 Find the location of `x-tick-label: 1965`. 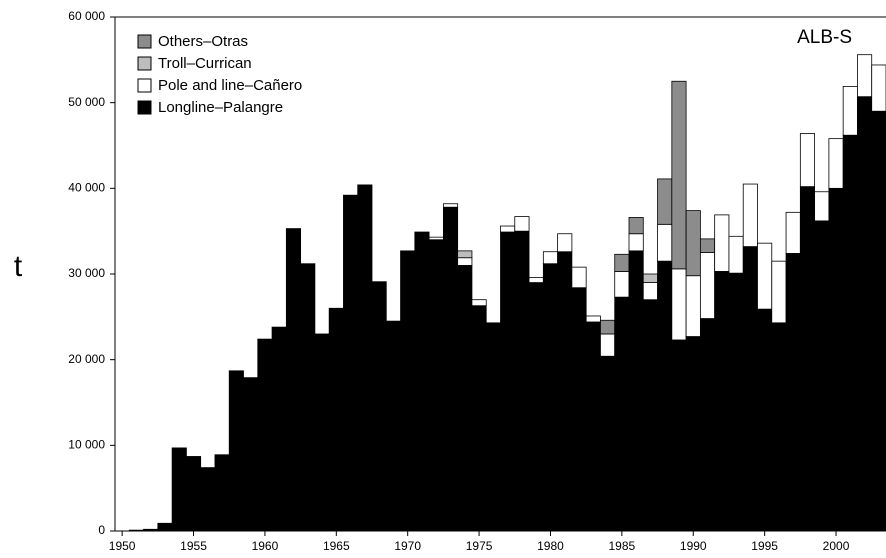

x-tick-label: 1965 is located at coordinates (336, 546).